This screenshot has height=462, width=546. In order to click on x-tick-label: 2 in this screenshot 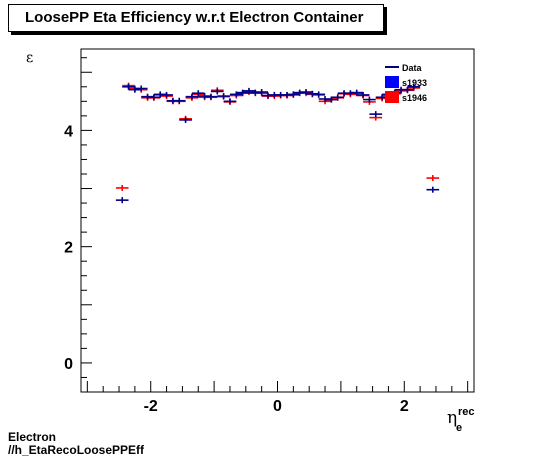, I will do `click(404, 406)`.